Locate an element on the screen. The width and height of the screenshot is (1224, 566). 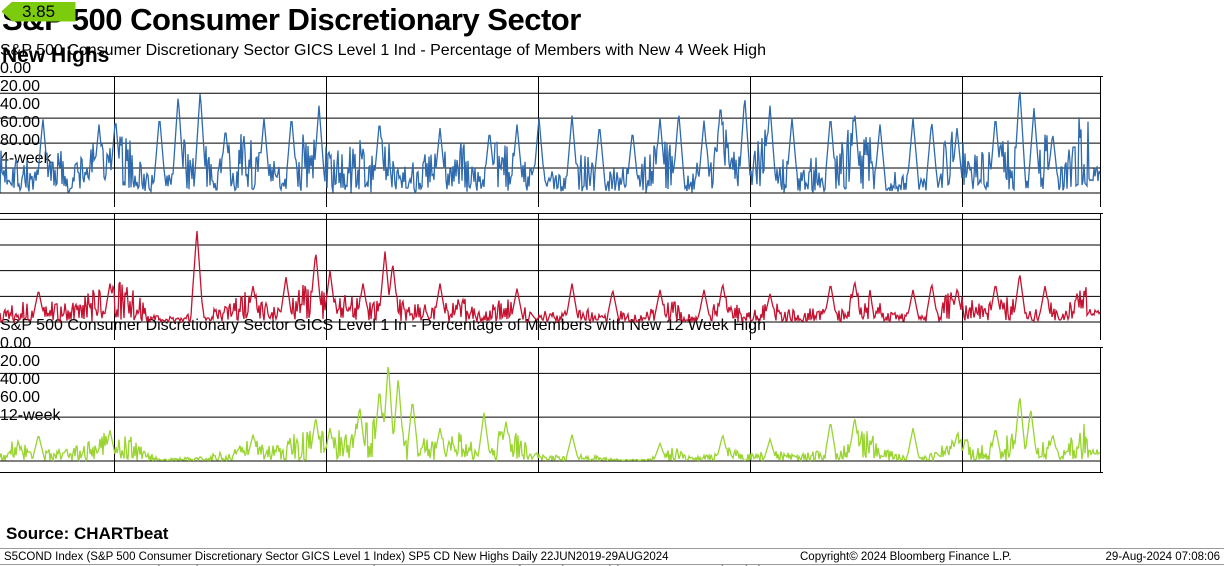
footer-divider-bottom is located at coordinates (612, 564).